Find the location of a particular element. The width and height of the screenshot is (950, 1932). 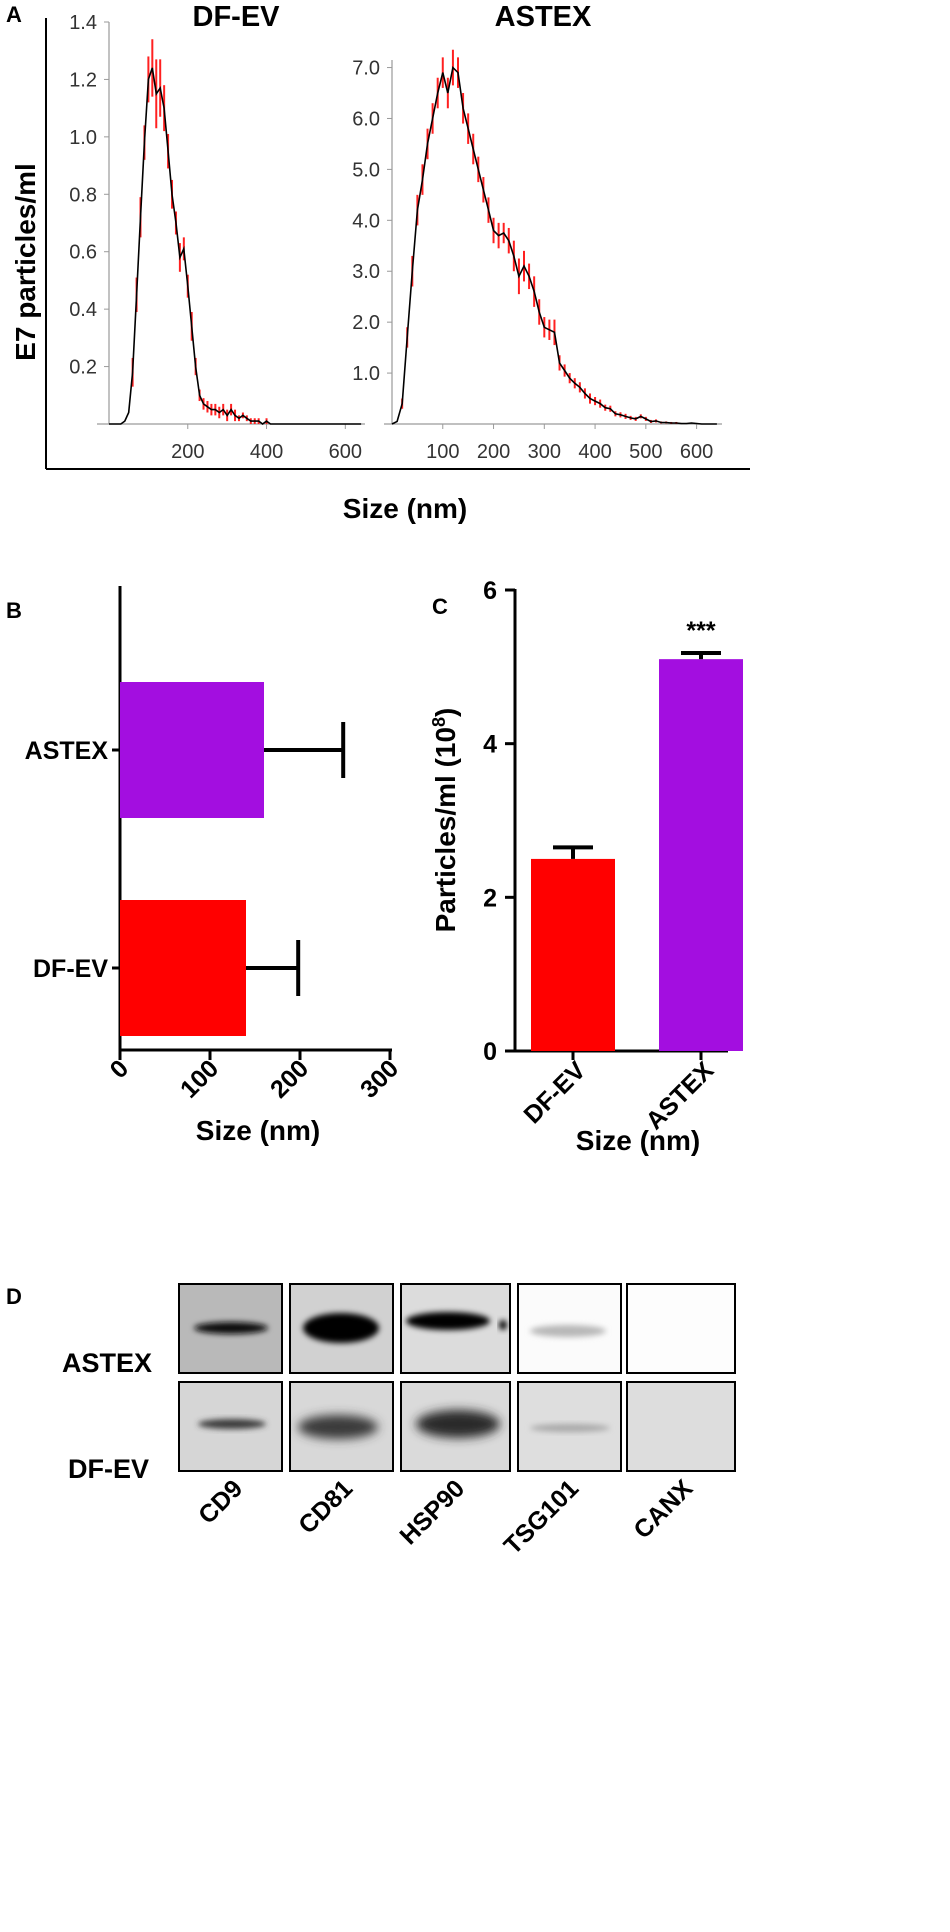

band-dfev-tsg101 is located at coordinates (570, 1428).